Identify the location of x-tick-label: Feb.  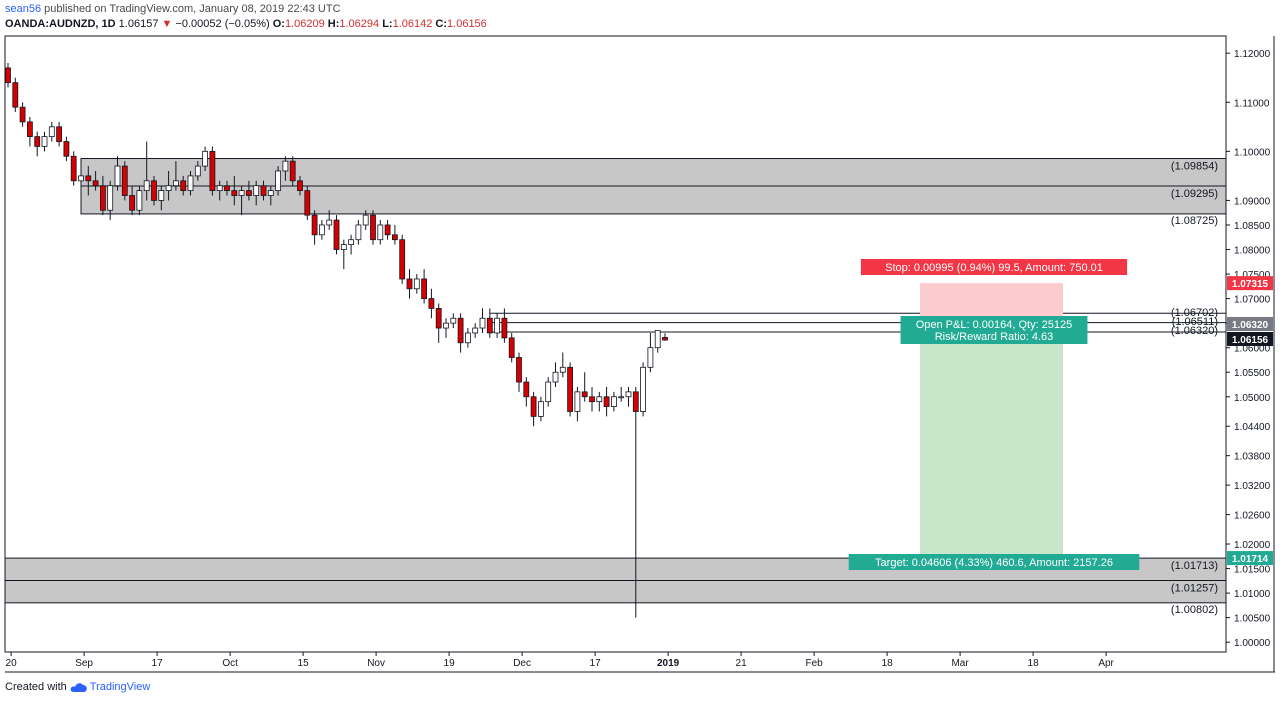
(814, 663).